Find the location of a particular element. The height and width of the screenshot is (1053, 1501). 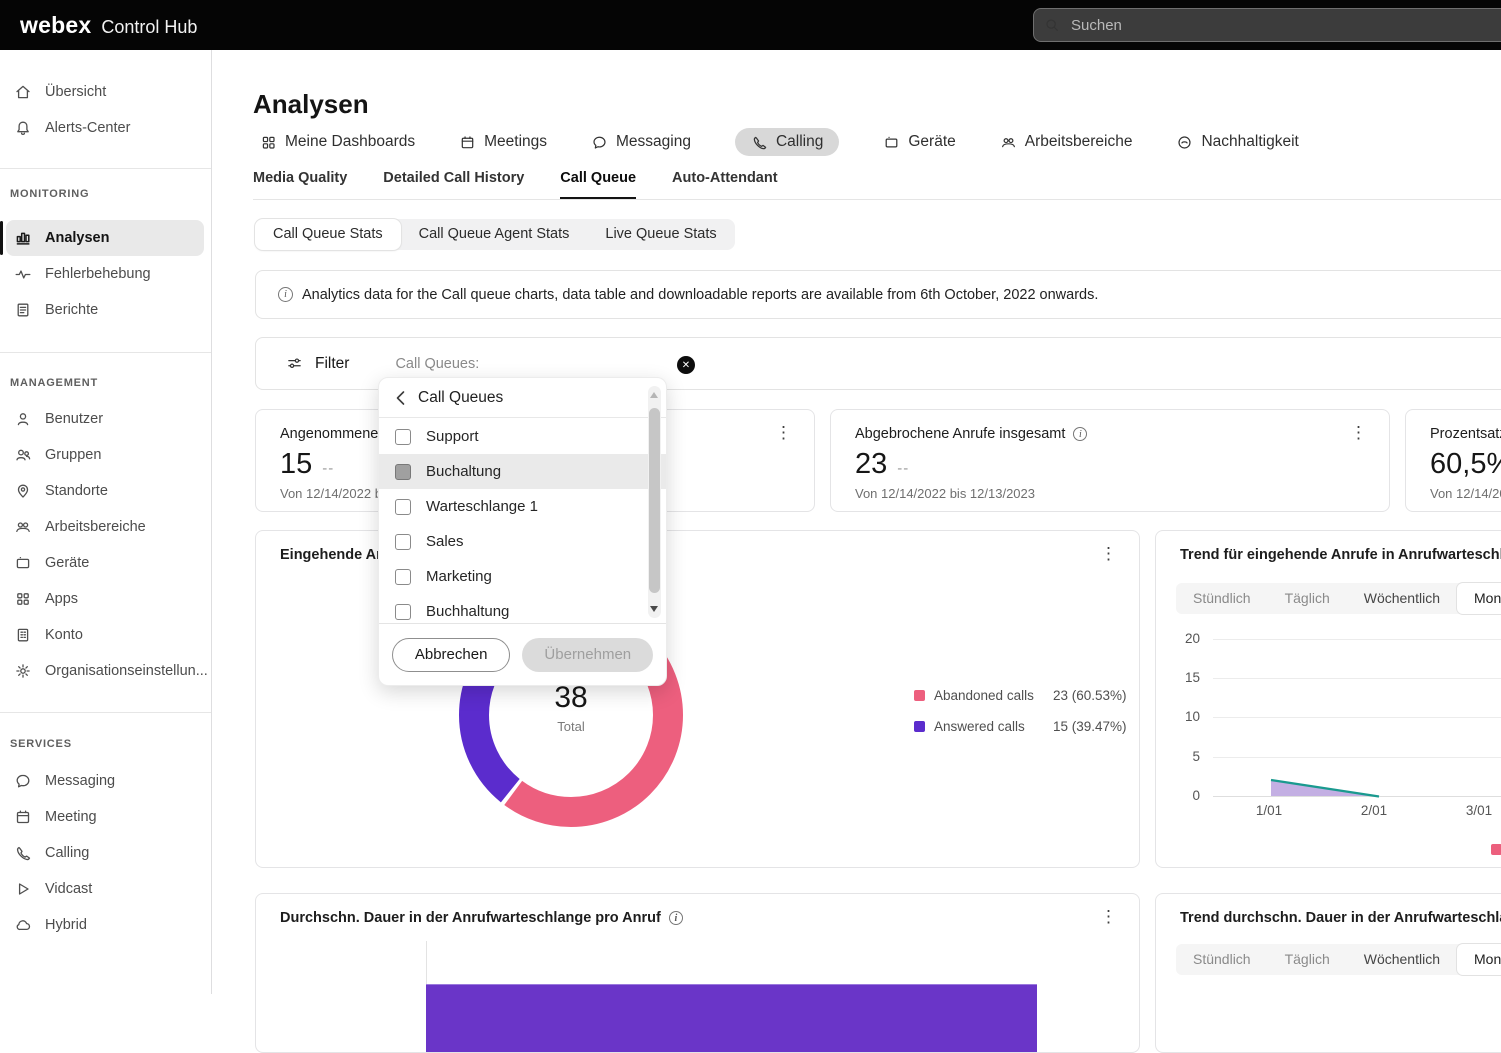

tab-calling: Calling is located at coordinates (787, 142).